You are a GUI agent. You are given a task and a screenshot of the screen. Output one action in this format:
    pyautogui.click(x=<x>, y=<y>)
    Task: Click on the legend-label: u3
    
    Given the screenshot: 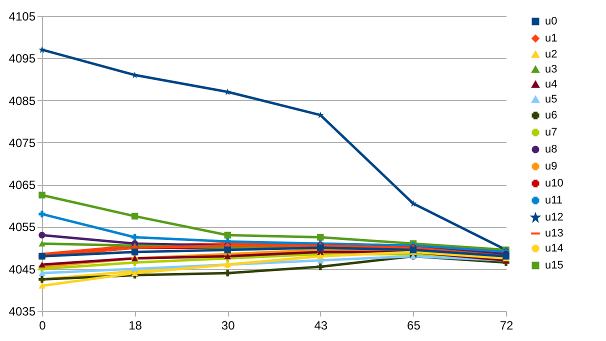 What is the action you would take?
    pyautogui.click(x=551, y=70)
    